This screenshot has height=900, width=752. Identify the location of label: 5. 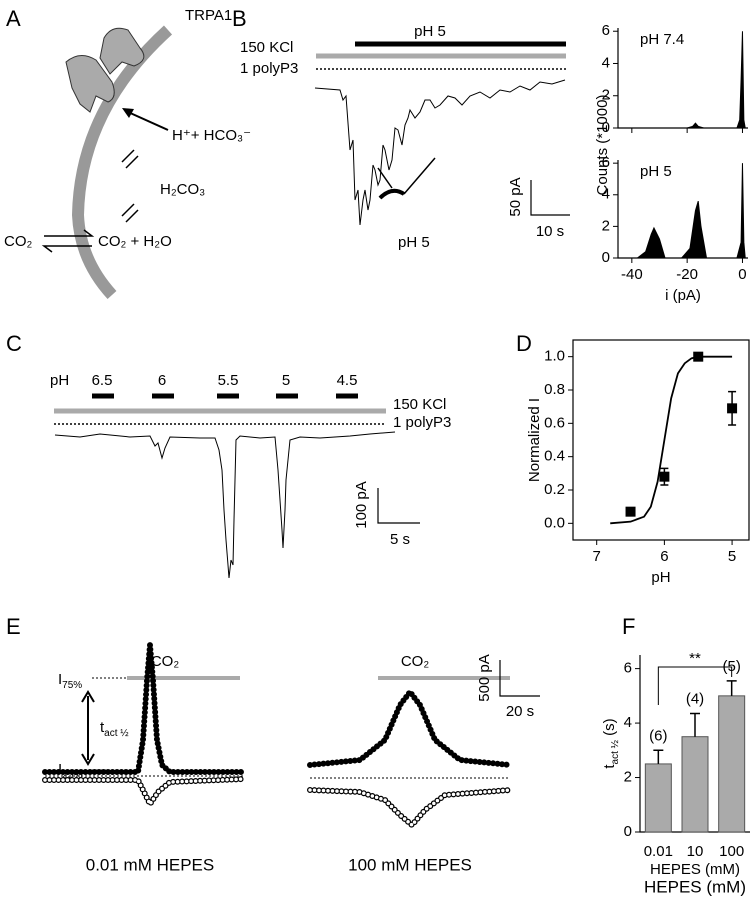
(286, 380).